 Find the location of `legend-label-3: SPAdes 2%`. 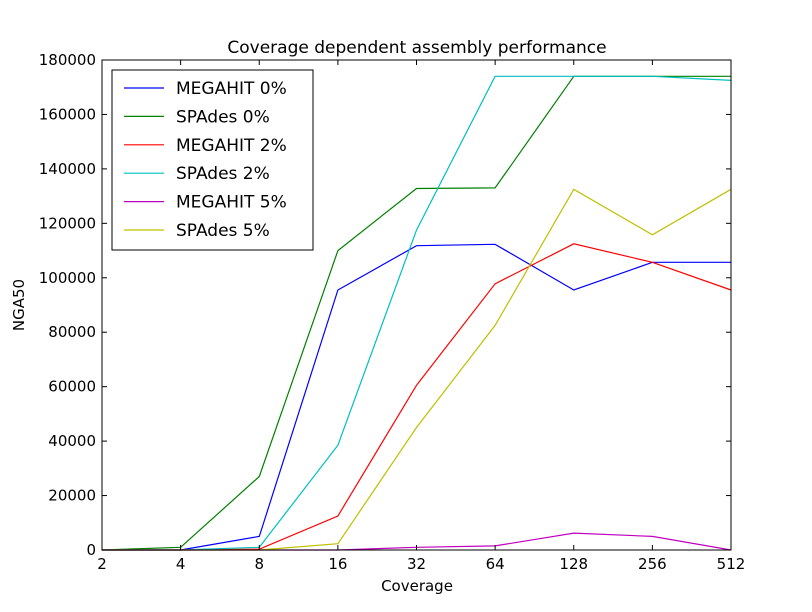

legend-label-3: SPAdes 2% is located at coordinates (223, 174).